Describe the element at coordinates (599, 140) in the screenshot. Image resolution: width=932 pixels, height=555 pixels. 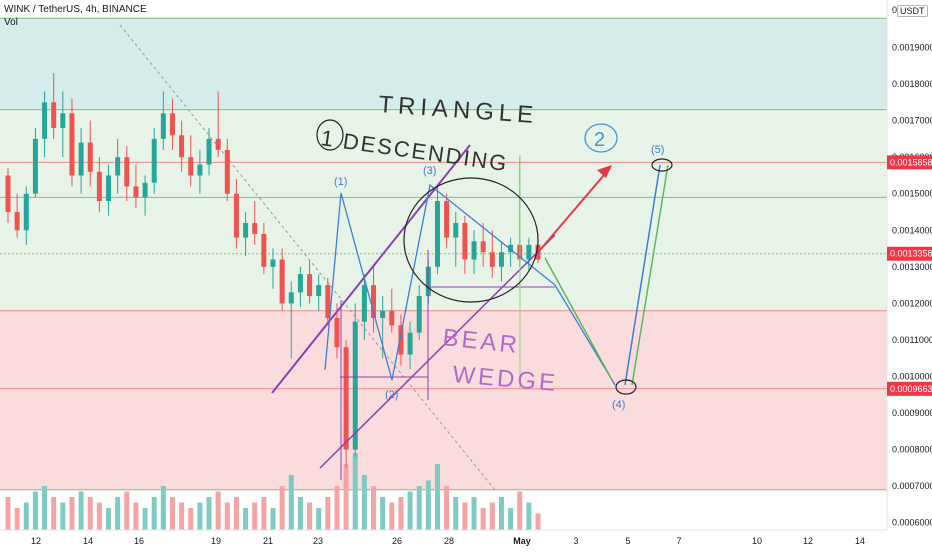
I see `circled-2-label: 2` at that location.